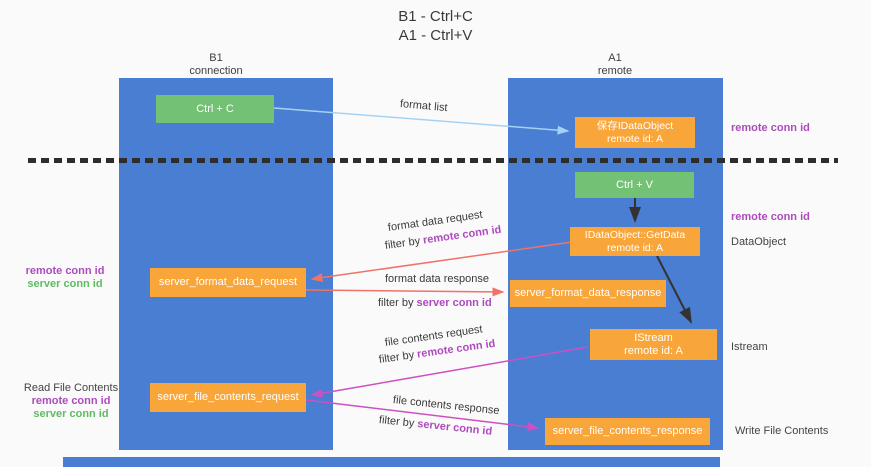  I want to click on node-ctrl-v-label: Ctrl + V, so click(634, 184).